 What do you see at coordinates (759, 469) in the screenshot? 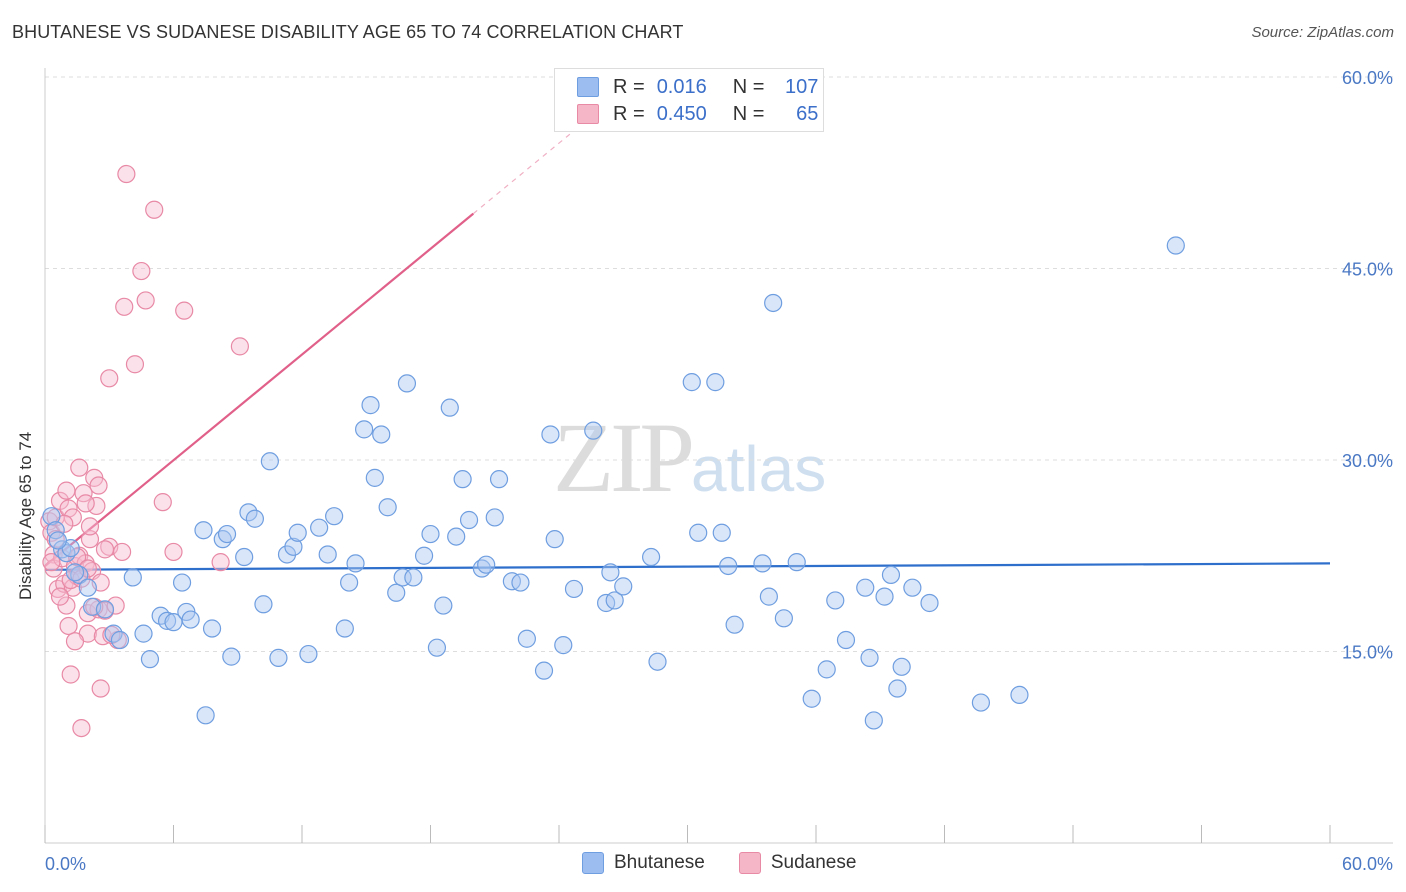
I see `watermark-atlas: atlas` at bounding box center [759, 469].